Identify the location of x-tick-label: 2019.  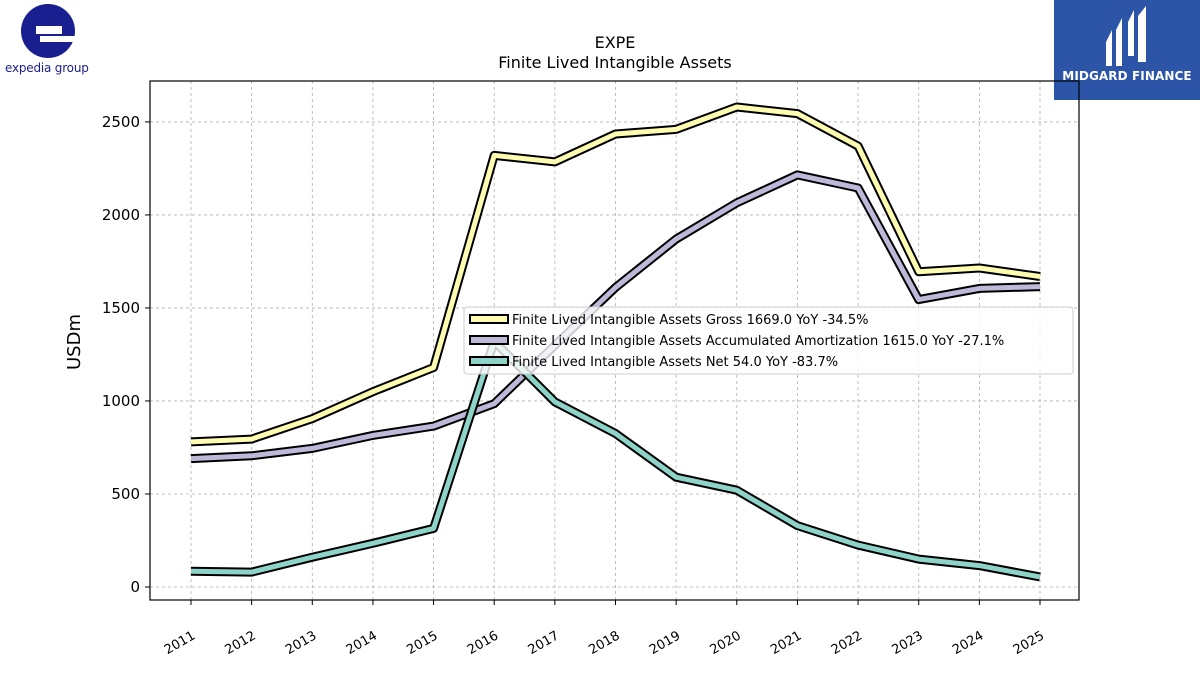
(665, 643).